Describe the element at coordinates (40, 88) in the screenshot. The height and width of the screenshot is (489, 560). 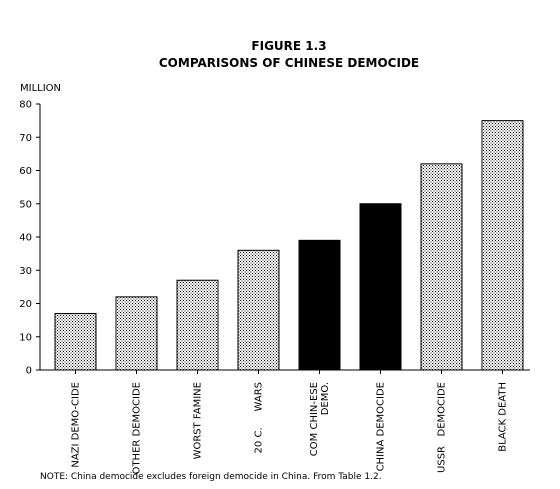
I see `y-axis-label: MILLION` at that location.